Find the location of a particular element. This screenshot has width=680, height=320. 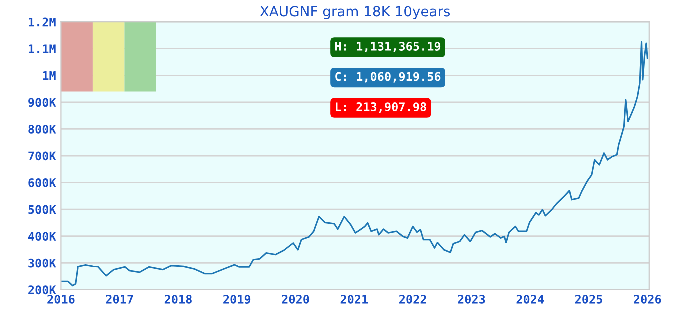

y-tick-label: 500K is located at coordinates (42, 209).